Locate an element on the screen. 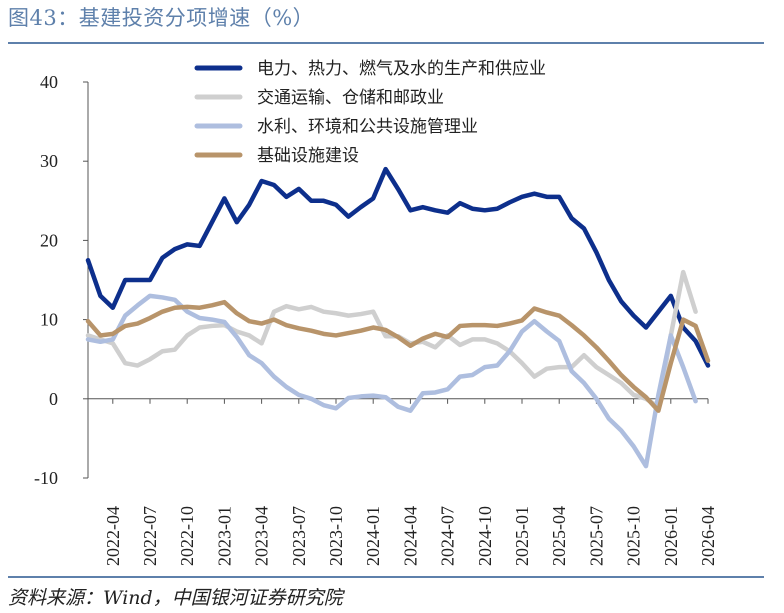 The height and width of the screenshot is (613, 784). x-tick-label: 2025-01 is located at coordinates (522, 536).